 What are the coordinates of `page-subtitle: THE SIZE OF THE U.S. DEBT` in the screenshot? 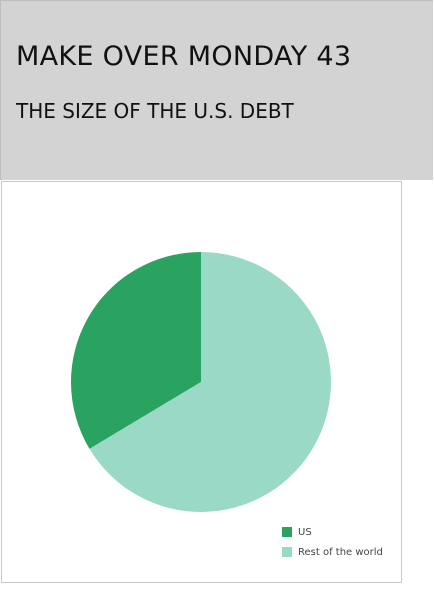 It's located at (155, 111).